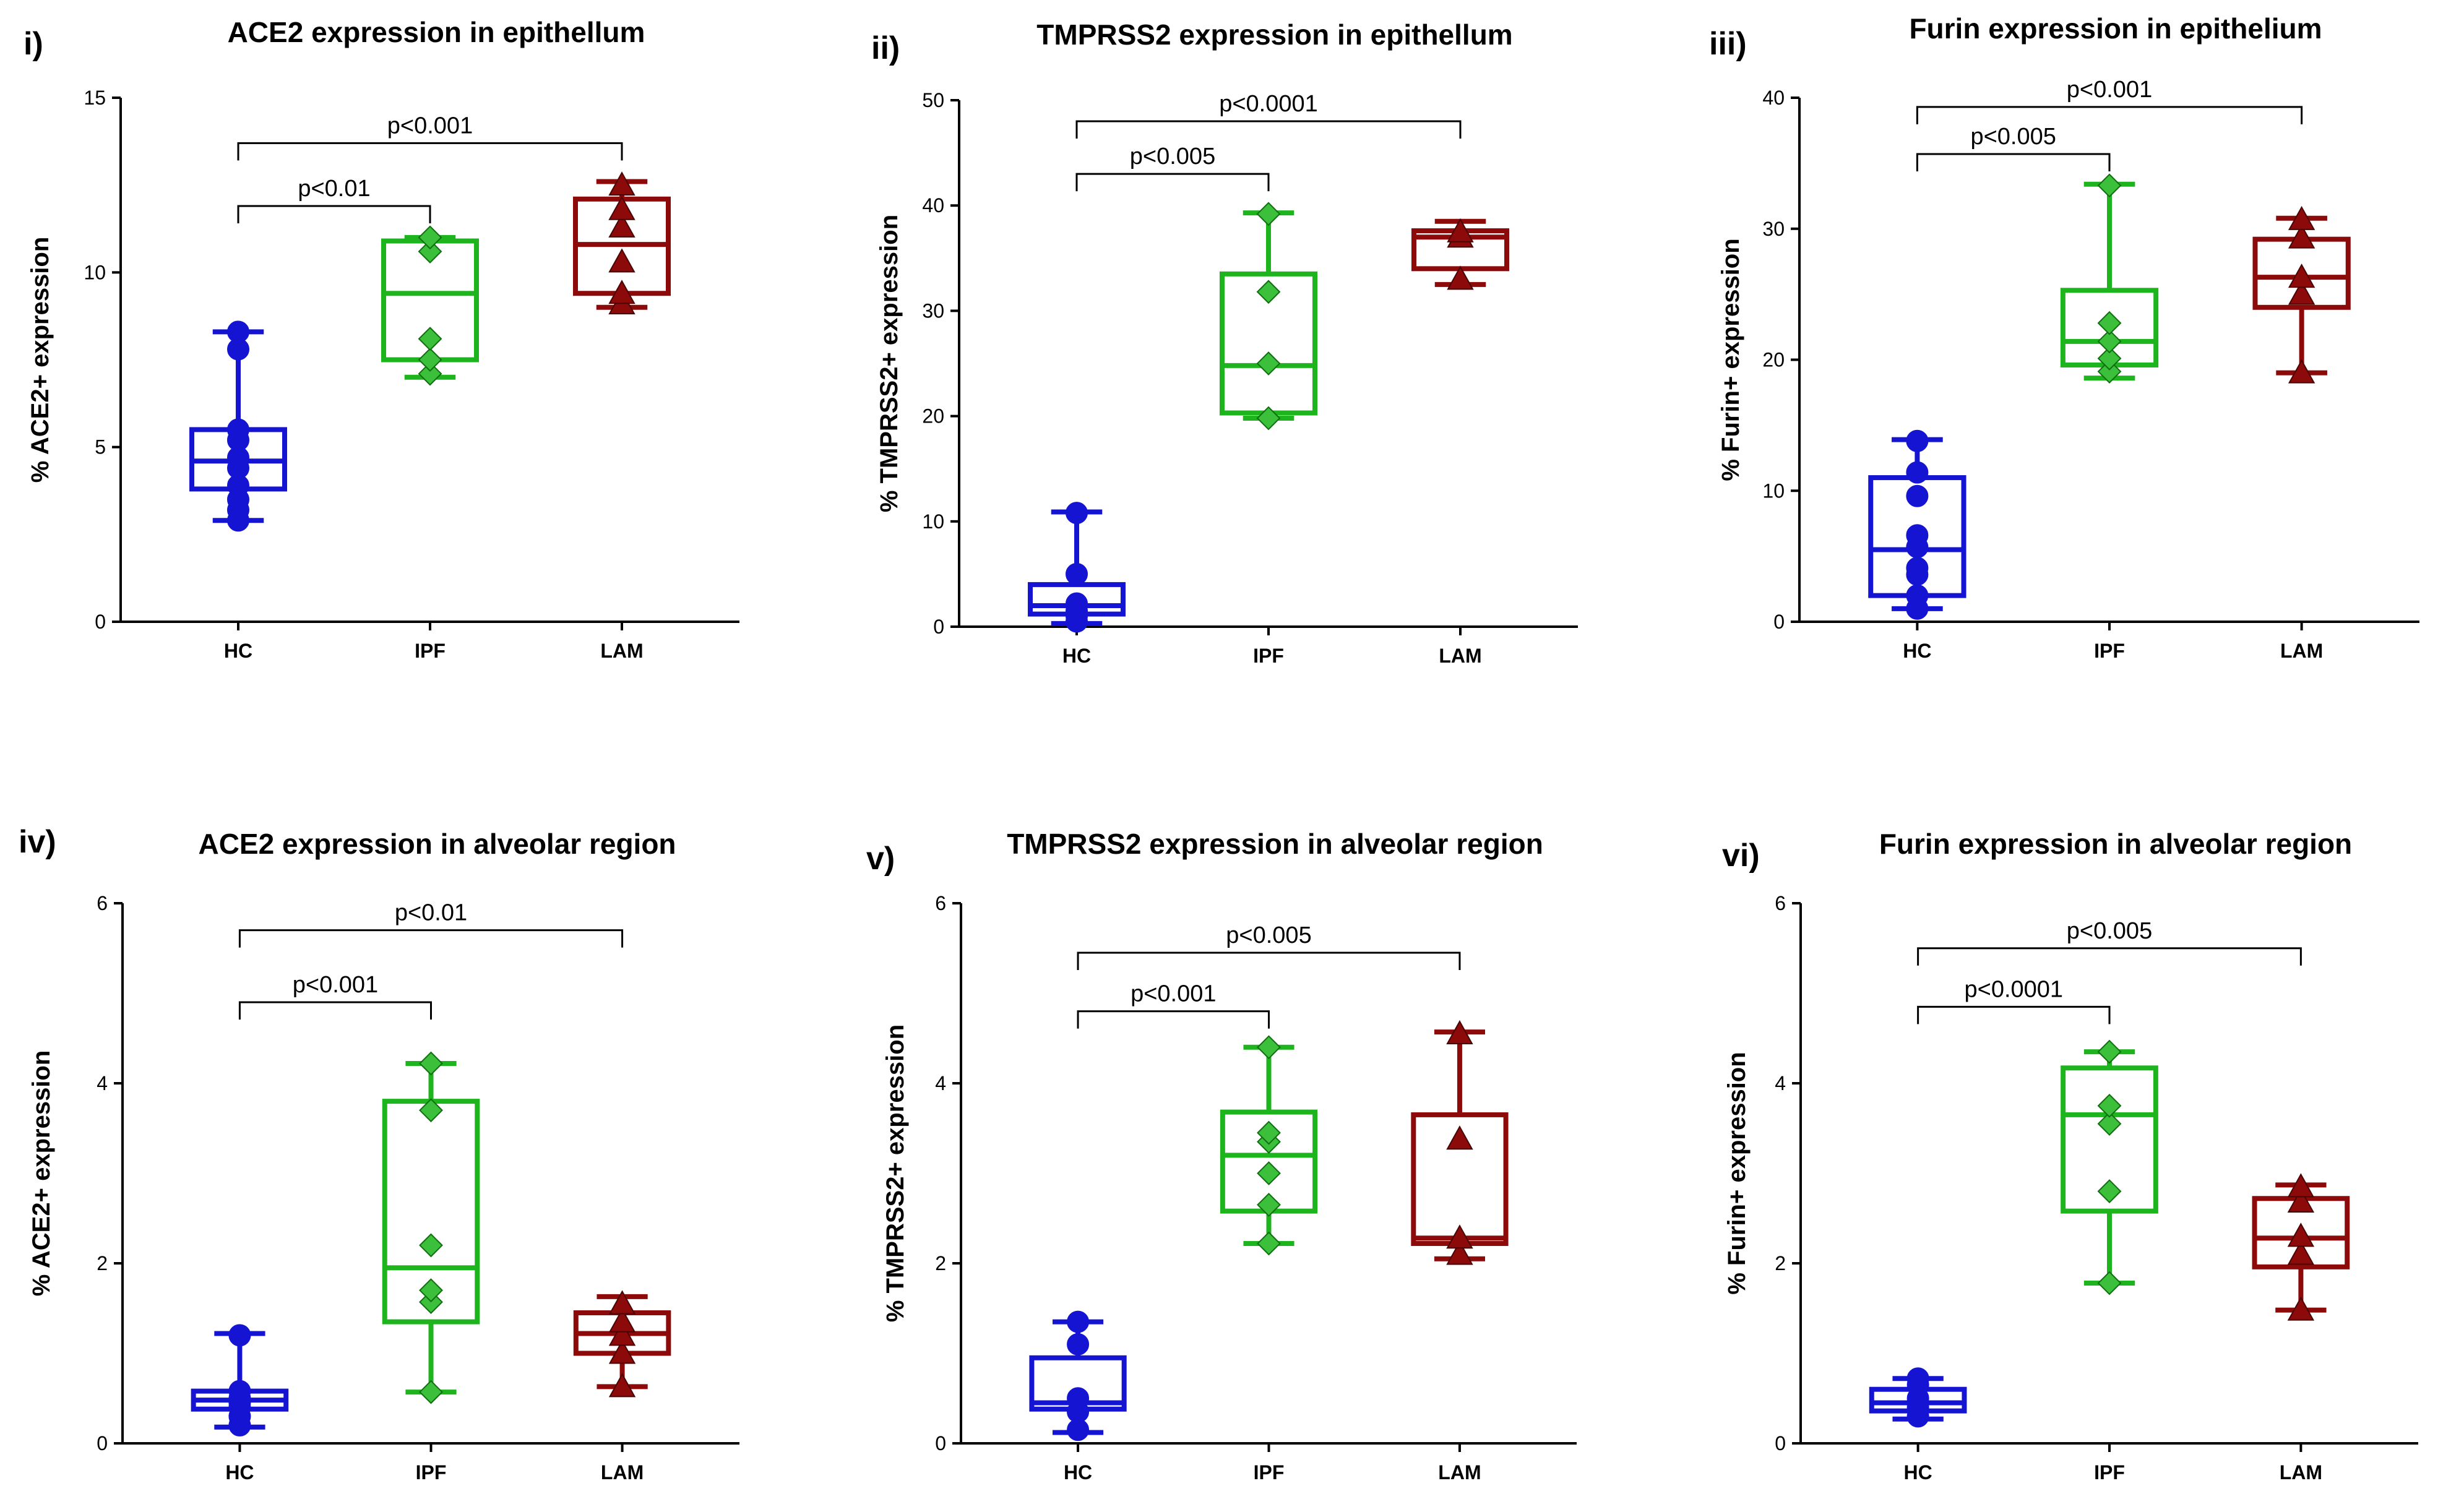 The image size is (2464, 1512). What do you see at coordinates (889, 363) in the screenshot?
I see `y-axis-label: % TMPRSS2+ expression` at bounding box center [889, 363].